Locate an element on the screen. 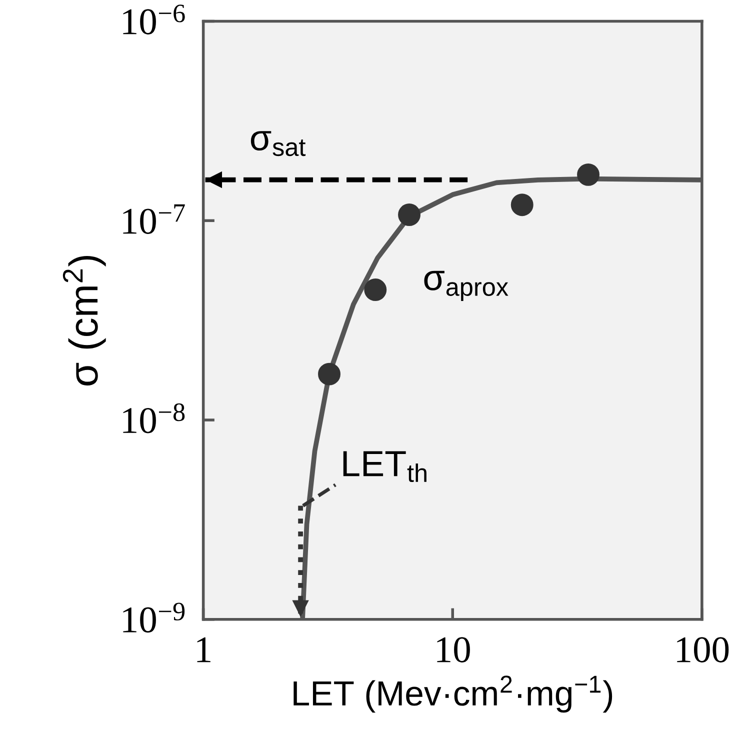 The image size is (742, 733). x-axis-title: LET (Mev·cm$^{2}$·mg$^{−1}$) is located at coordinates (453, 694).